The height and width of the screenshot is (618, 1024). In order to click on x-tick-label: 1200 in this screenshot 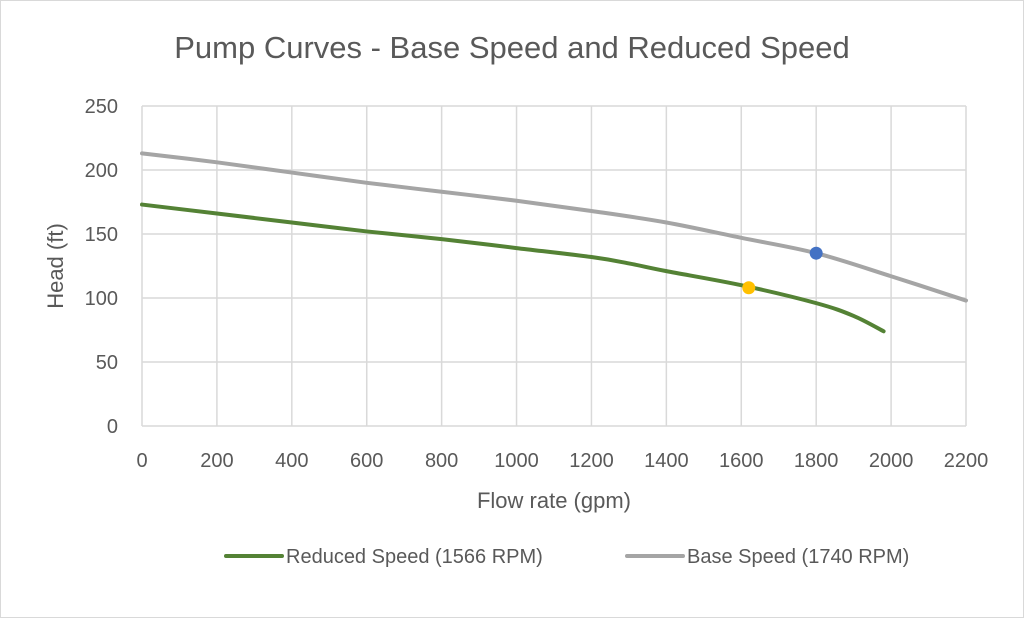, I will do `click(591, 461)`.